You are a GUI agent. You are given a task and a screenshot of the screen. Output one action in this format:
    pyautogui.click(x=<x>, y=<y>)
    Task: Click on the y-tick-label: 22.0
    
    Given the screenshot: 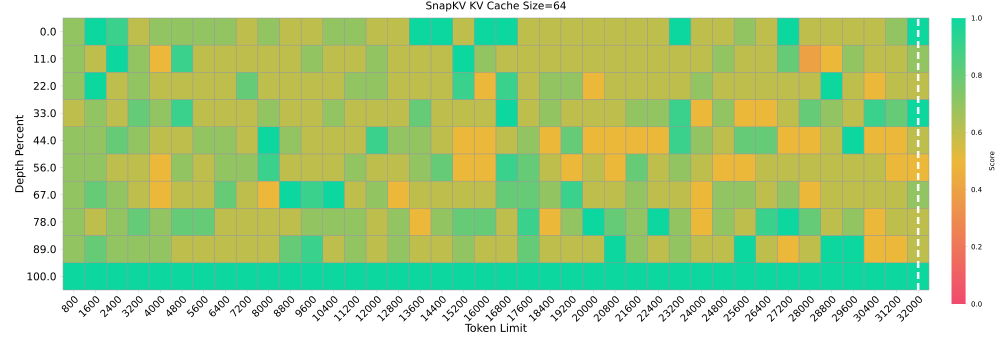 What is the action you would take?
    pyautogui.click(x=45, y=86)
    